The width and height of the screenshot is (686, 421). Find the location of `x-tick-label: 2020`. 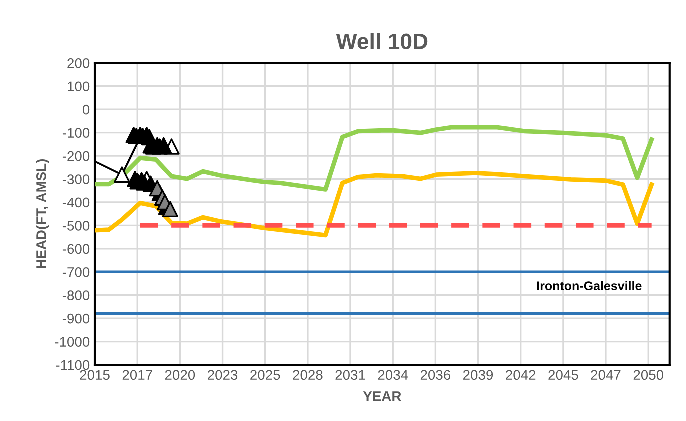

x-tick-label: 2020 is located at coordinates (180, 375).